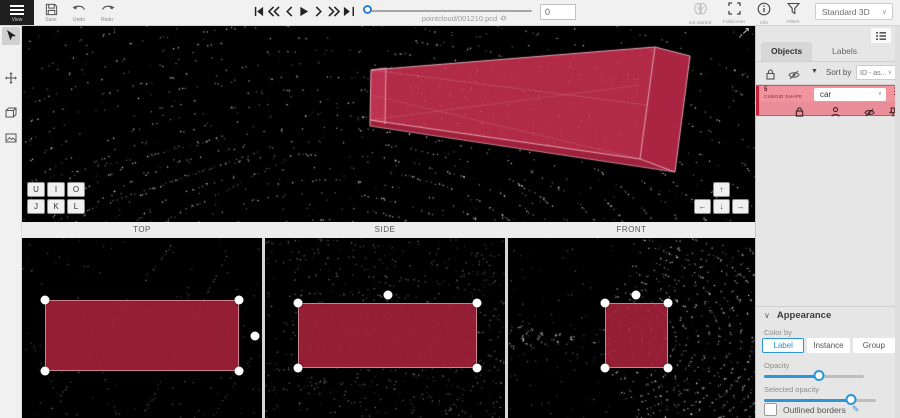 The width and height of the screenshot is (900, 418). What do you see at coordinates (799, 113) in the screenshot?
I see `lock-object-icon` at bounding box center [799, 113].